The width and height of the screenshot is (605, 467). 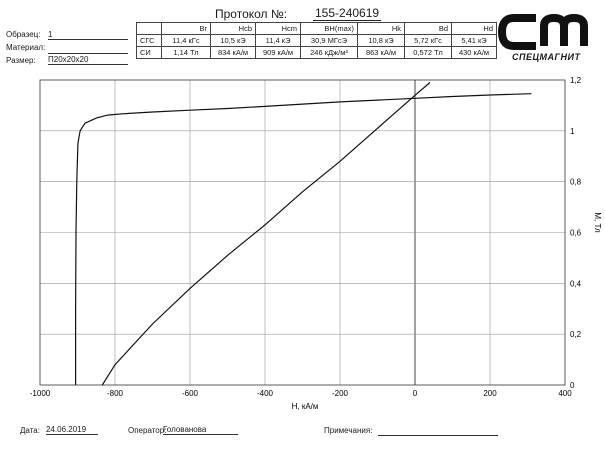 I want to click on header-bd: Bd, so click(x=428, y=28).